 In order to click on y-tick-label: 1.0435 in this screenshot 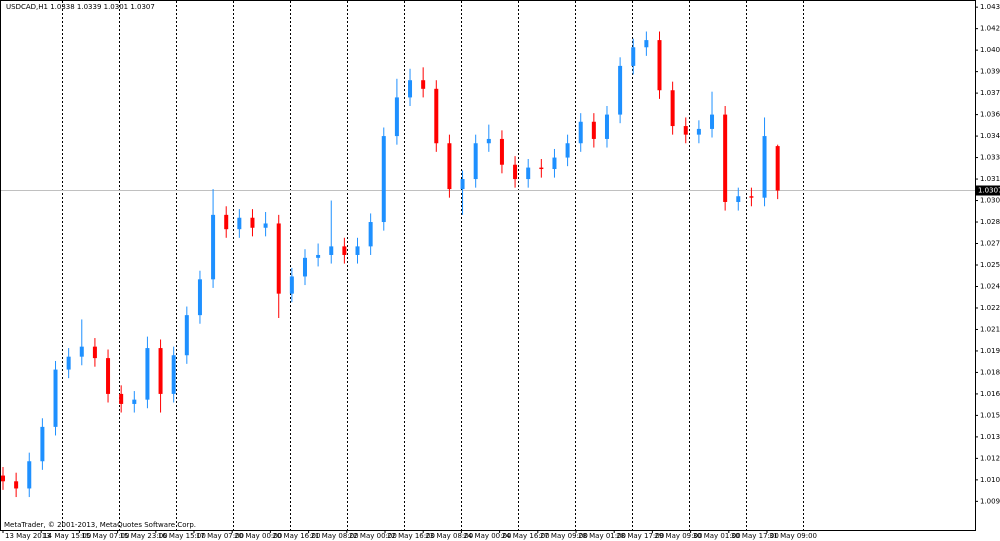, I will do `click(990, 7)`.